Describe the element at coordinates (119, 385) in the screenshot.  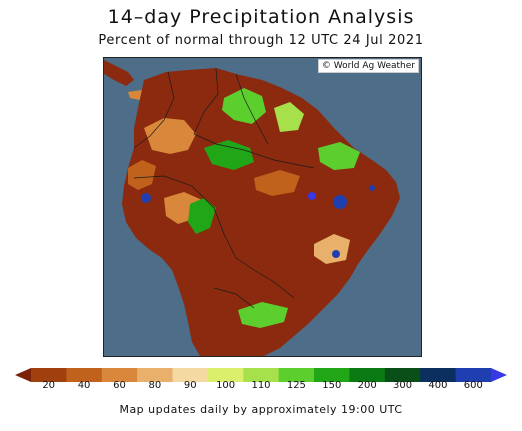
I see `legend-tick-label: 60` at that location.